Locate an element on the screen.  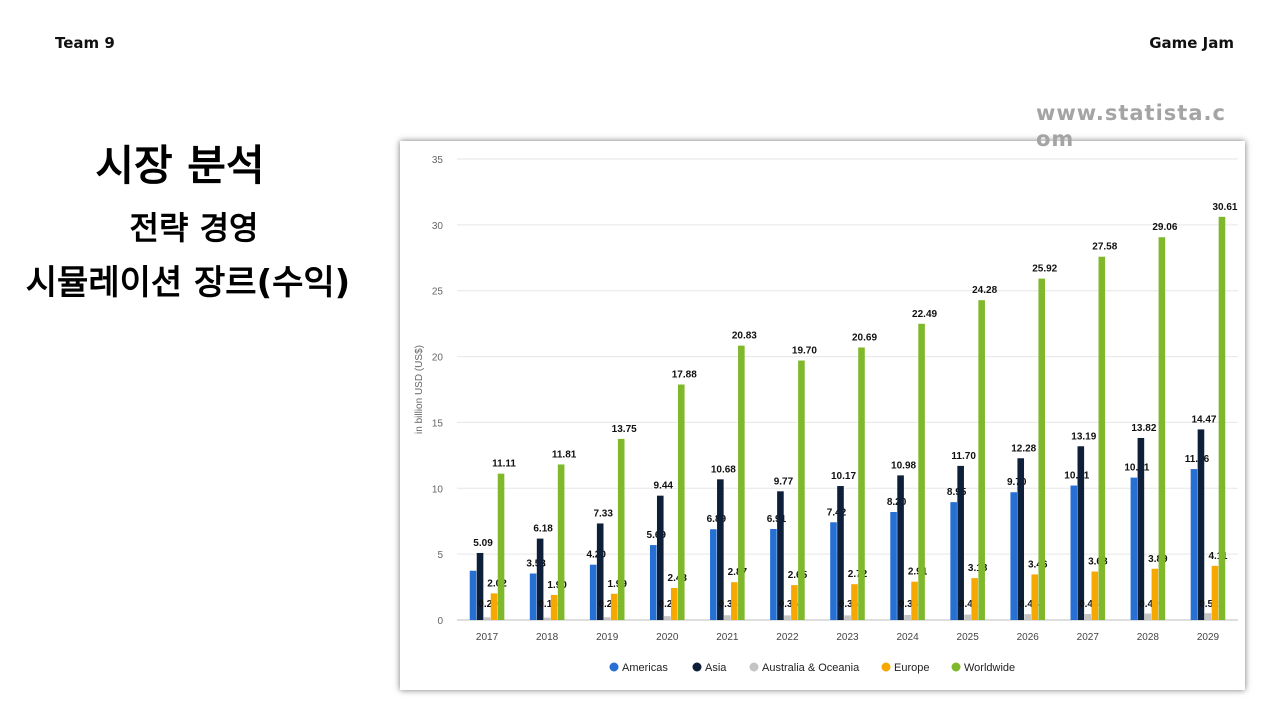
bar-asia-2020 is located at coordinates (660, 557).